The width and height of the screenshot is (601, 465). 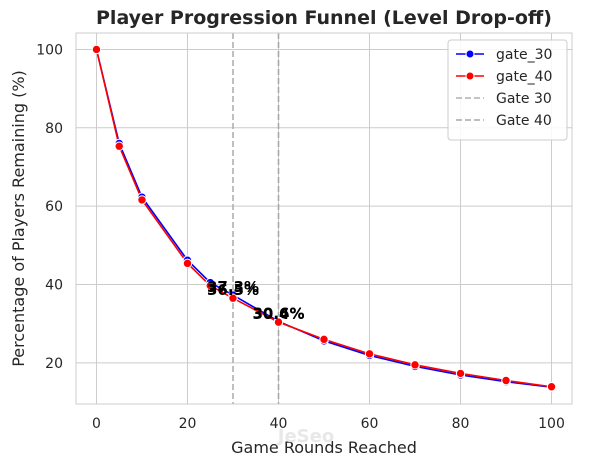 What do you see at coordinates (305, 436) in the screenshot?
I see `watermark: JeSeo` at bounding box center [305, 436].